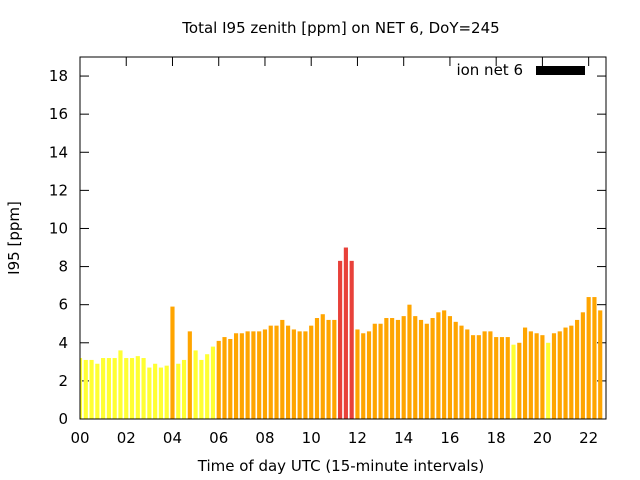 The image size is (640, 480). Describe the element at coordinates (63, 381) in the screenshot. I see `y-tick-label: 2` at that location.